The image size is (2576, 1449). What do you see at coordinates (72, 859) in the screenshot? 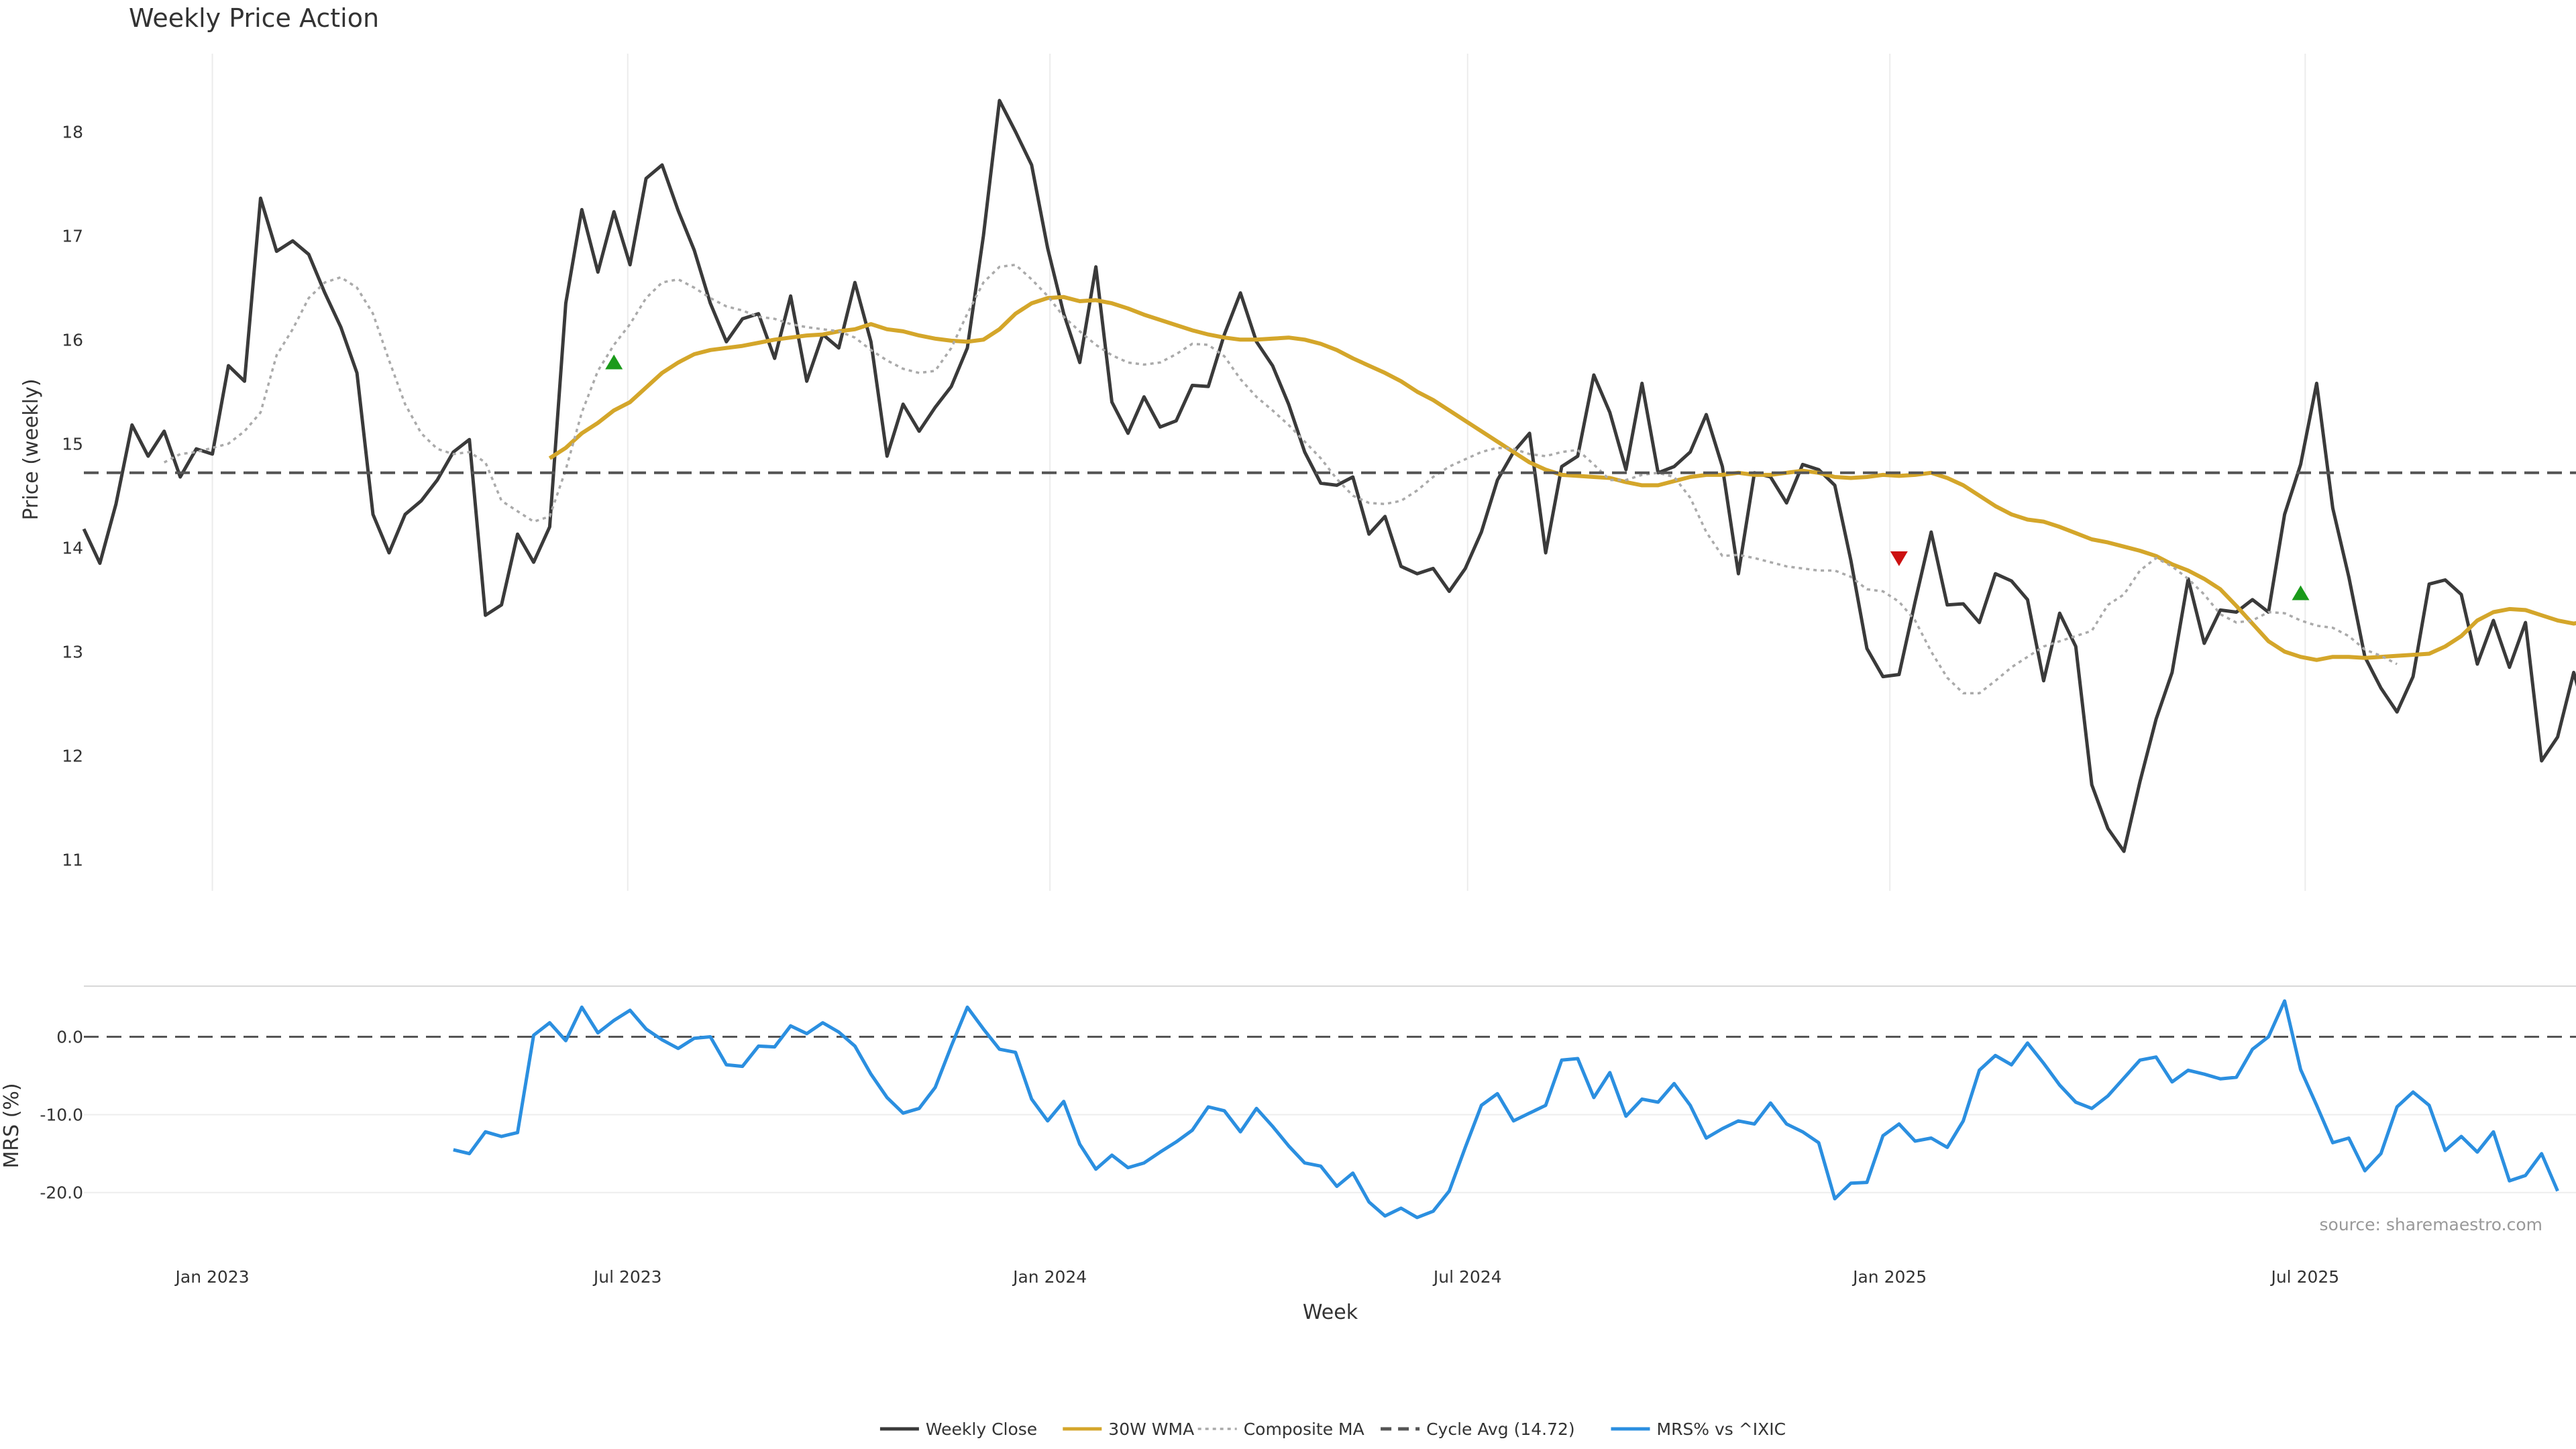
I see `price-ytick-label: 11` at bounding box center [72, 859].